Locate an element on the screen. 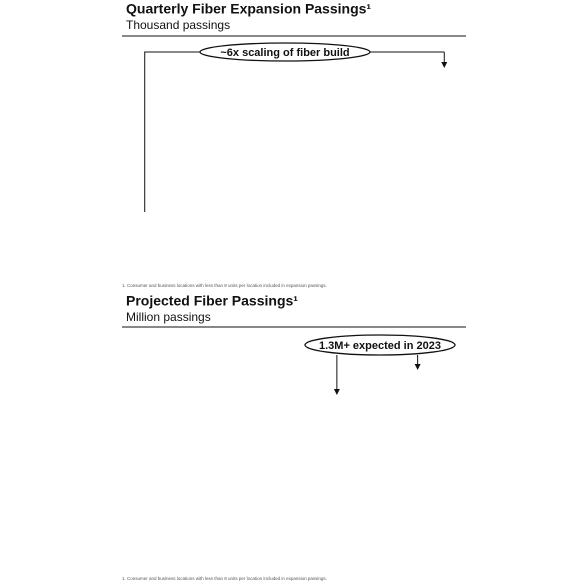 This screenshot has width=588, height=588. annotation-line is located at coordinates (172, 131).